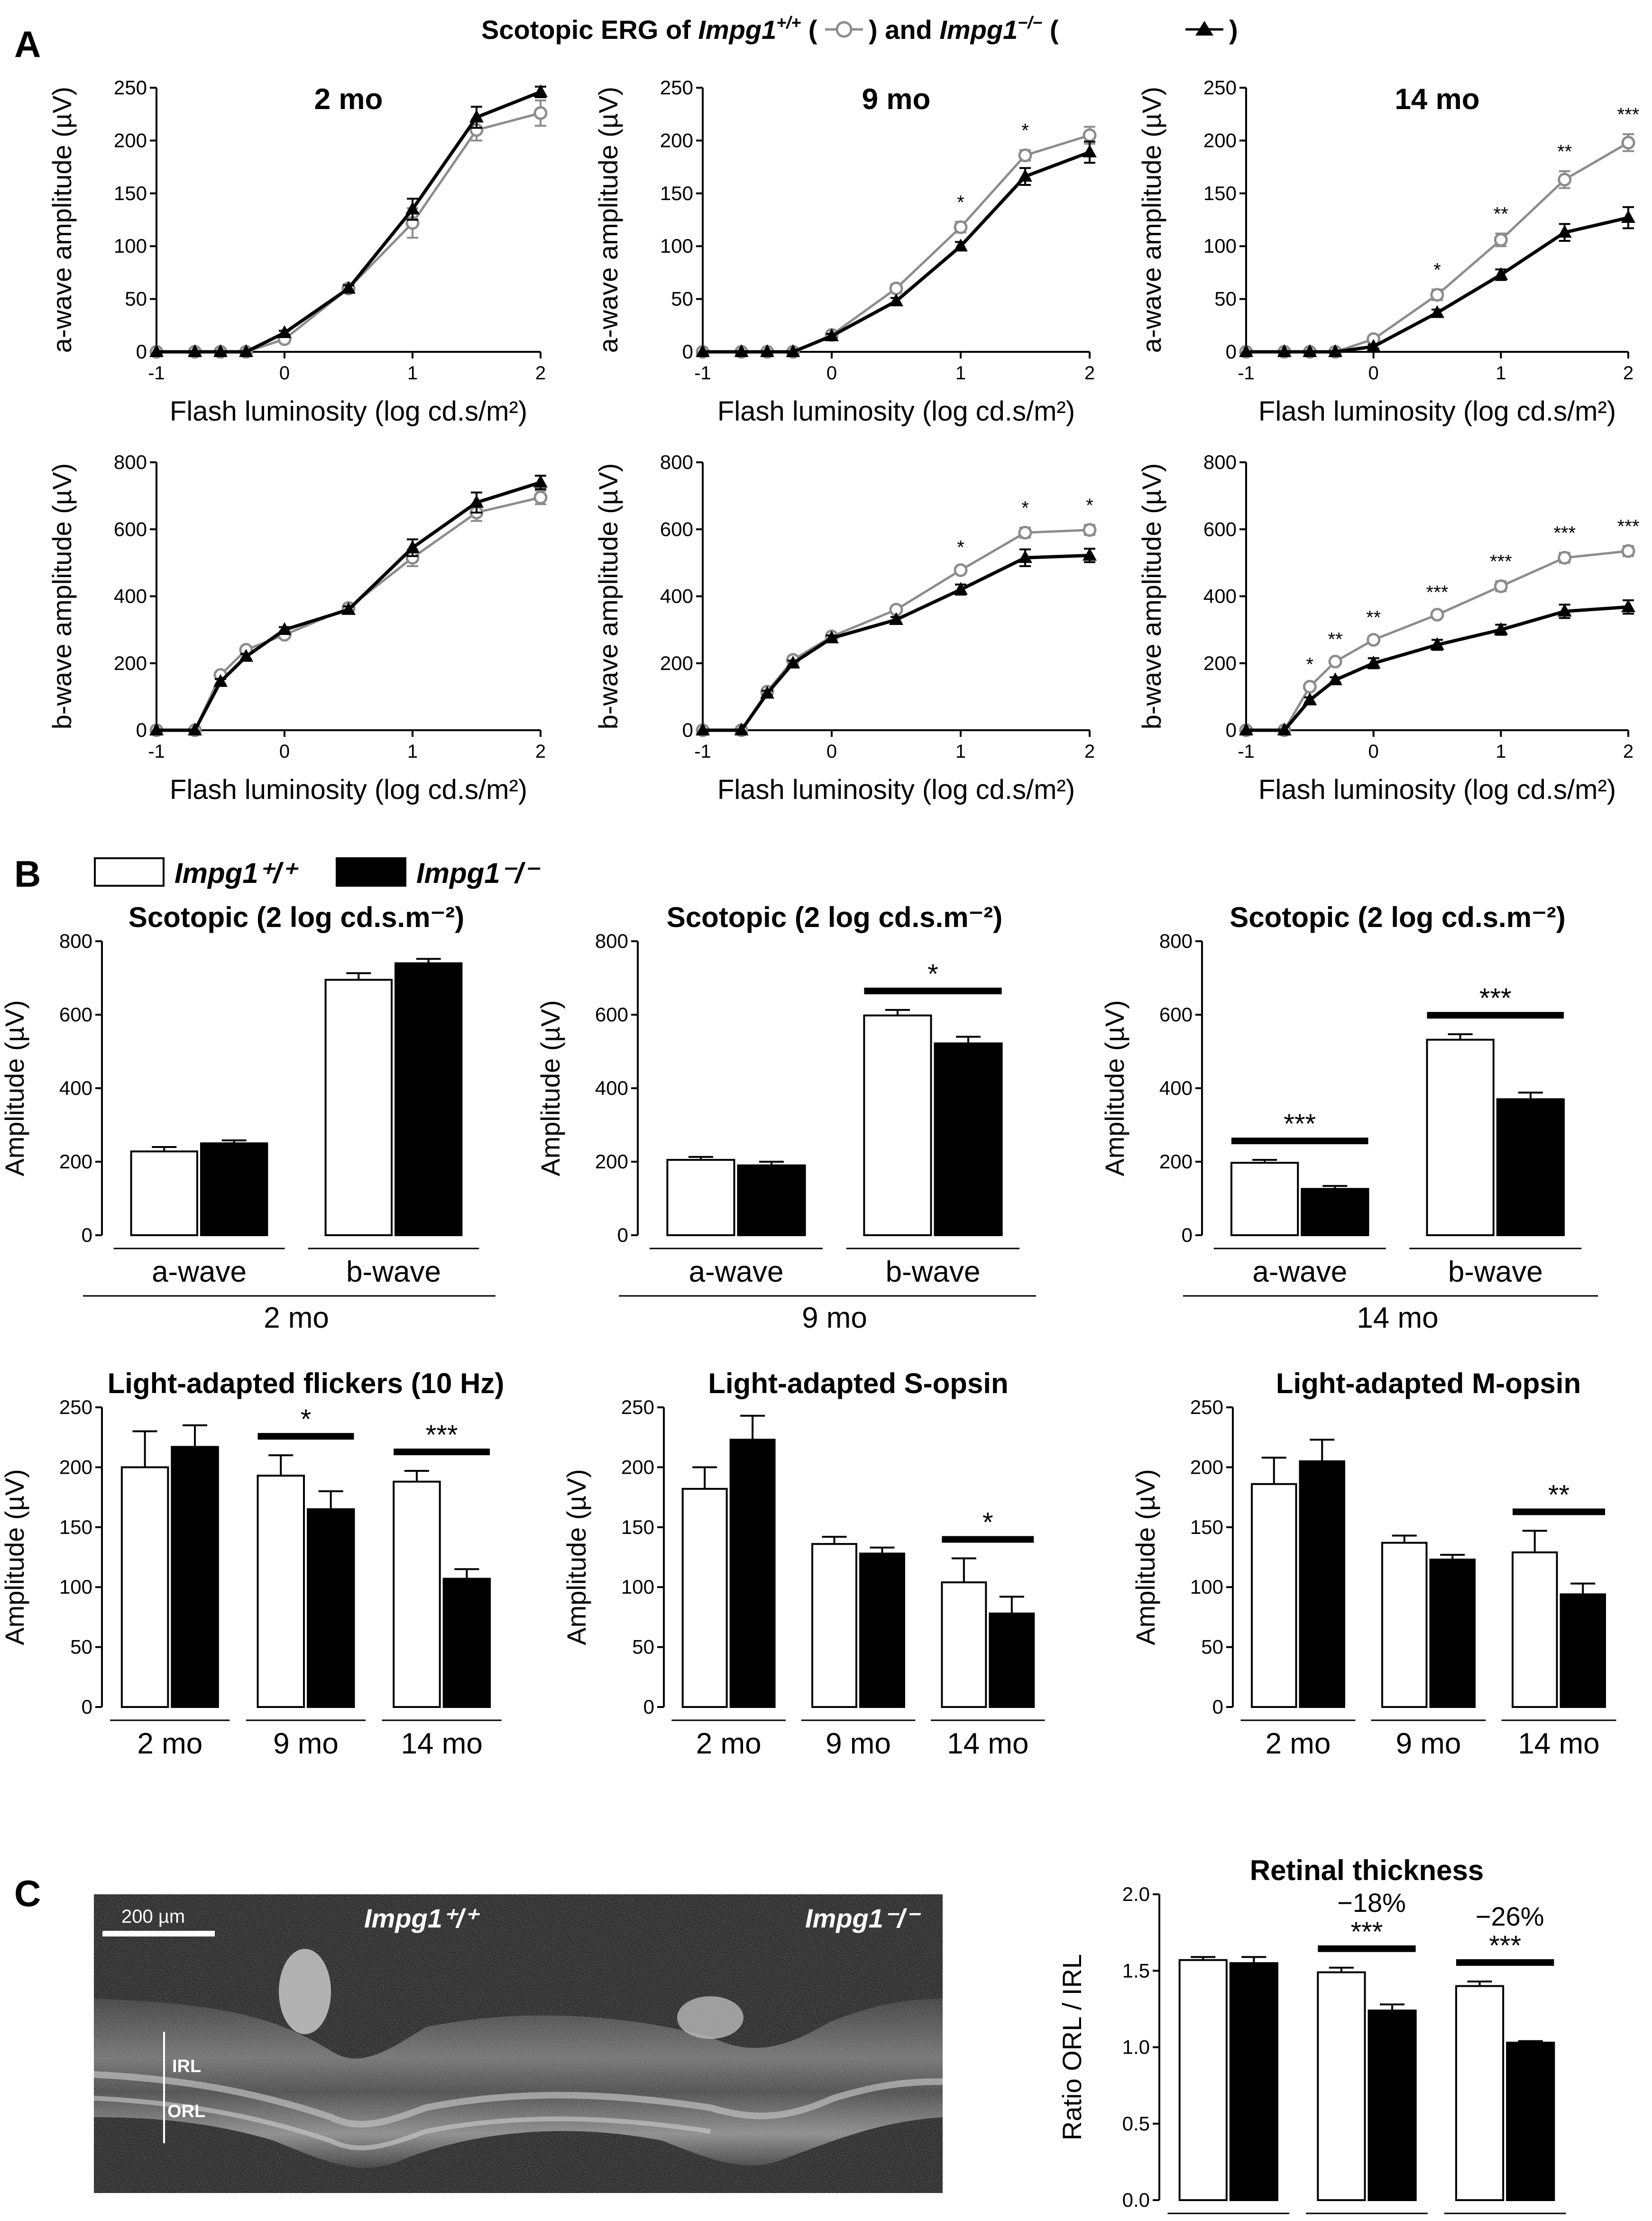 Image resolution: width=1652 pixels, height=2221 pixels. What do you see at coordinates (863, 1918) in the screenshot?
I see `oct-label-ko: Impg1⁻/⁻` at bounding box center [863, 1918].